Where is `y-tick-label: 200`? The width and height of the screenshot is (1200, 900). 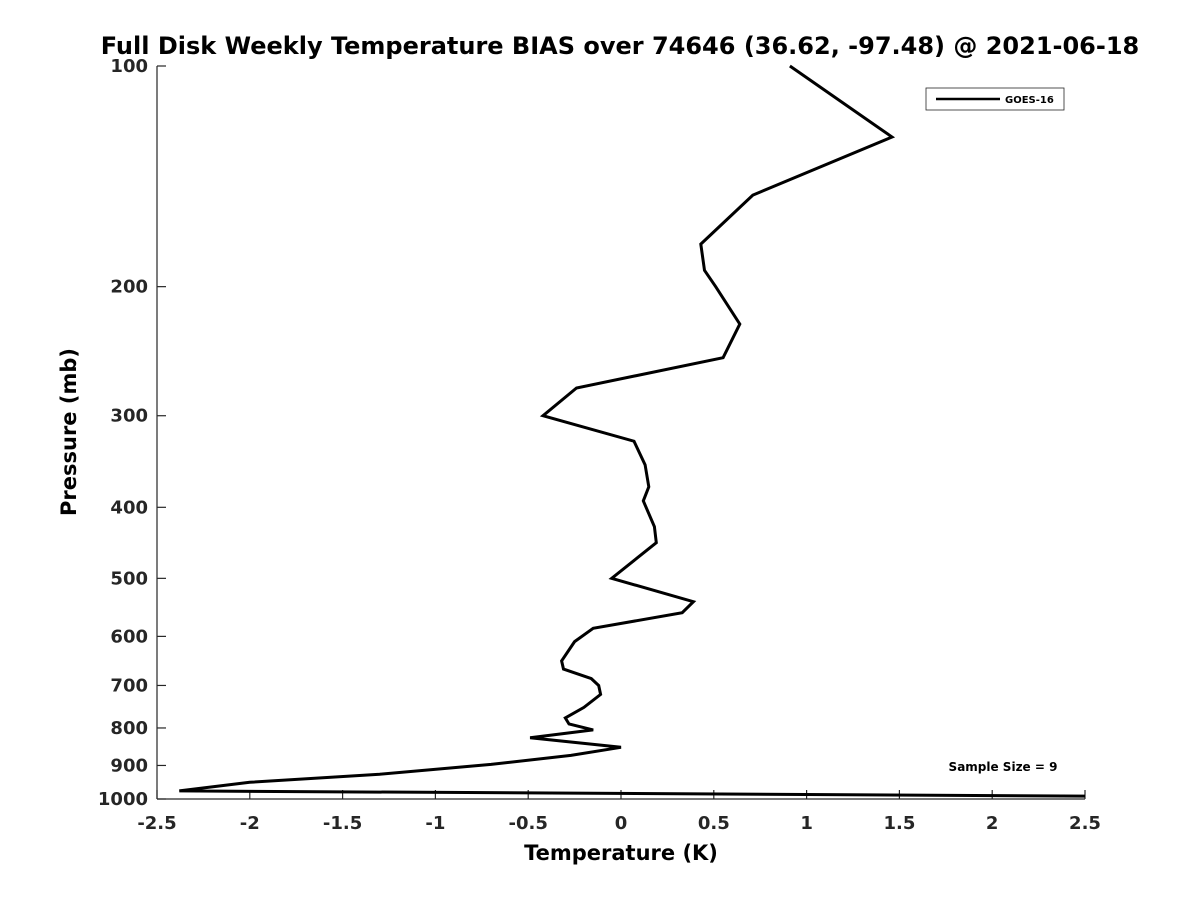
y-tick-label: 200 is located at coordinates (129, 287).